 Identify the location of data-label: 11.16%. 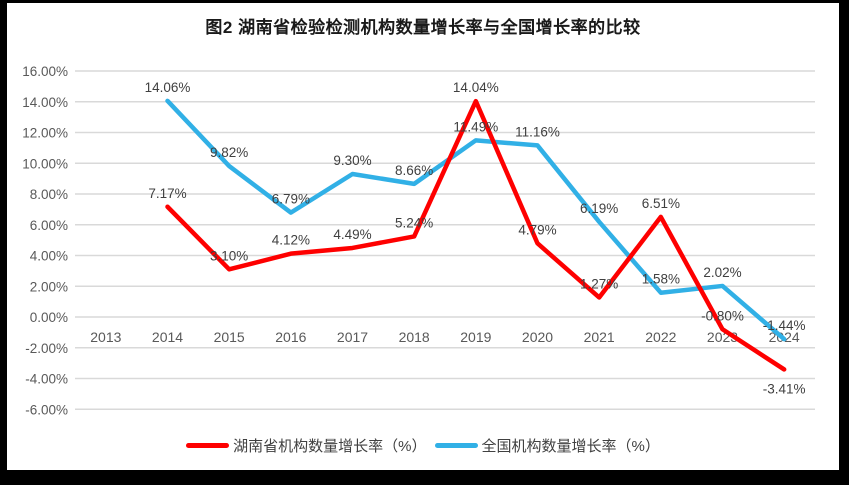
(537, 131).